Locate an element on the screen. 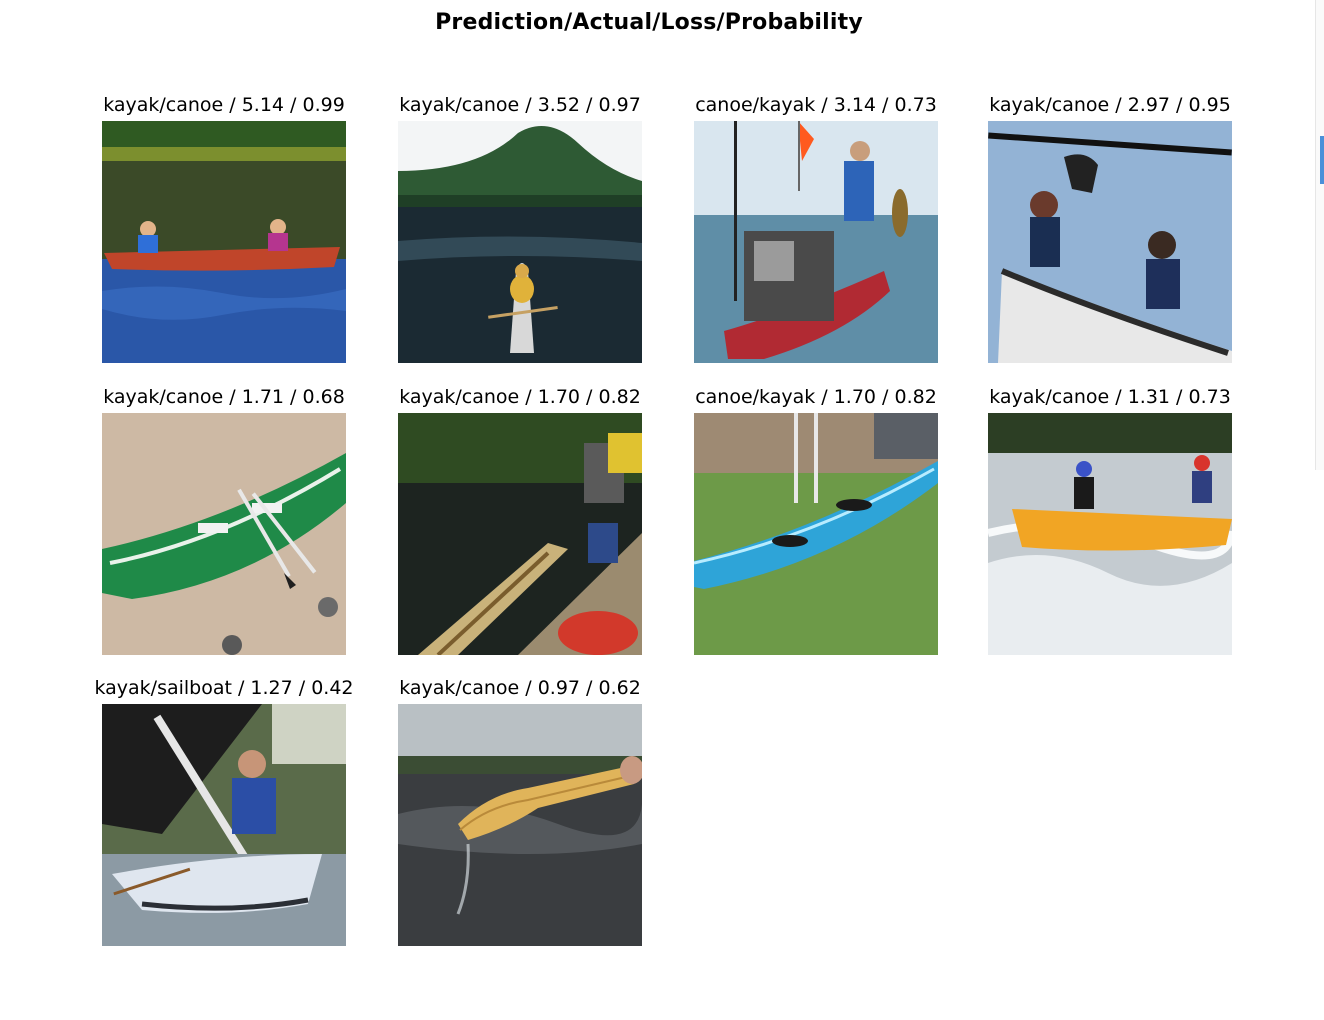 The height and width of the screenshot is (1020, 1324). scrollbar-thumb is located at coordinates (1322, 160).